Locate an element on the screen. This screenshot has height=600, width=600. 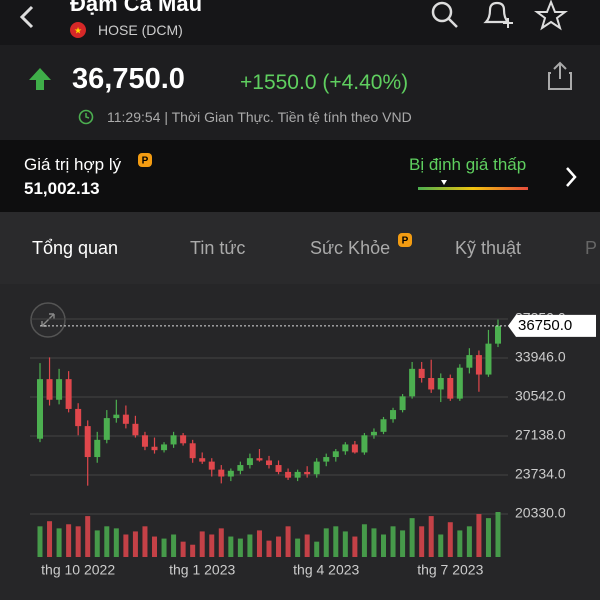
x-tick-label: thg 4 2023 is located at coordinates (326, 570).